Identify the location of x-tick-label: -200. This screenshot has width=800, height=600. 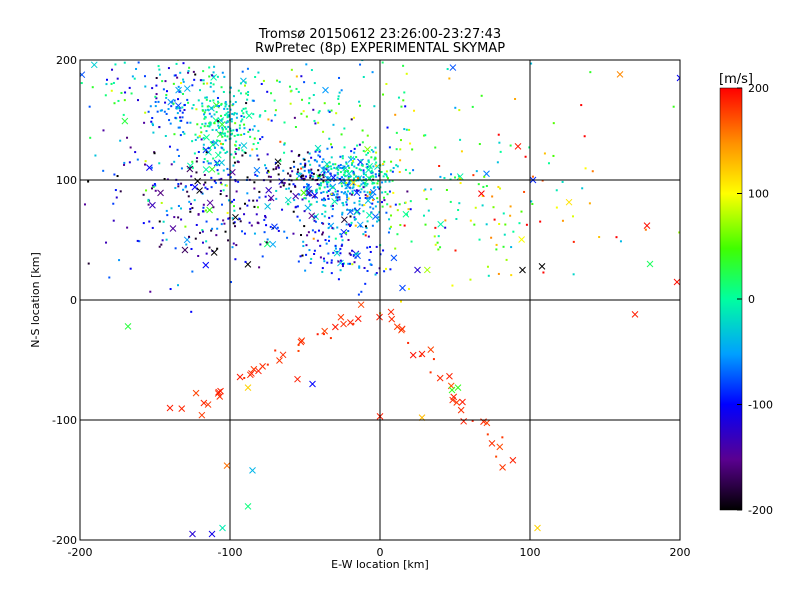
(80, 552).